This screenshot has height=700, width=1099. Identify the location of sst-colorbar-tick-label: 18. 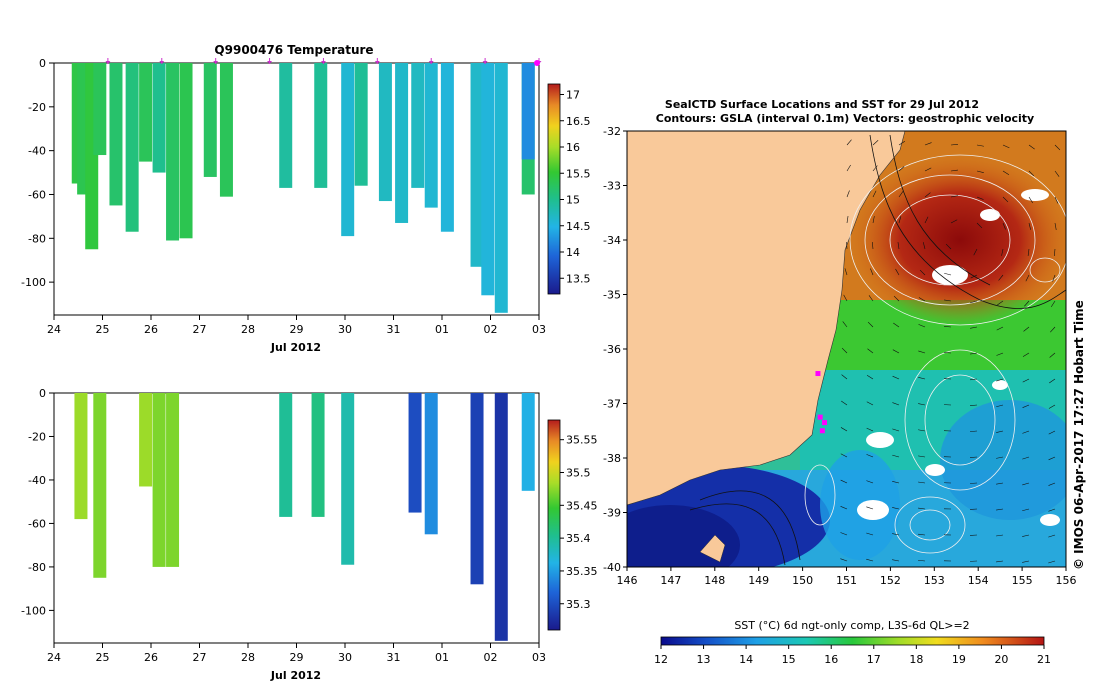
(916, 659).